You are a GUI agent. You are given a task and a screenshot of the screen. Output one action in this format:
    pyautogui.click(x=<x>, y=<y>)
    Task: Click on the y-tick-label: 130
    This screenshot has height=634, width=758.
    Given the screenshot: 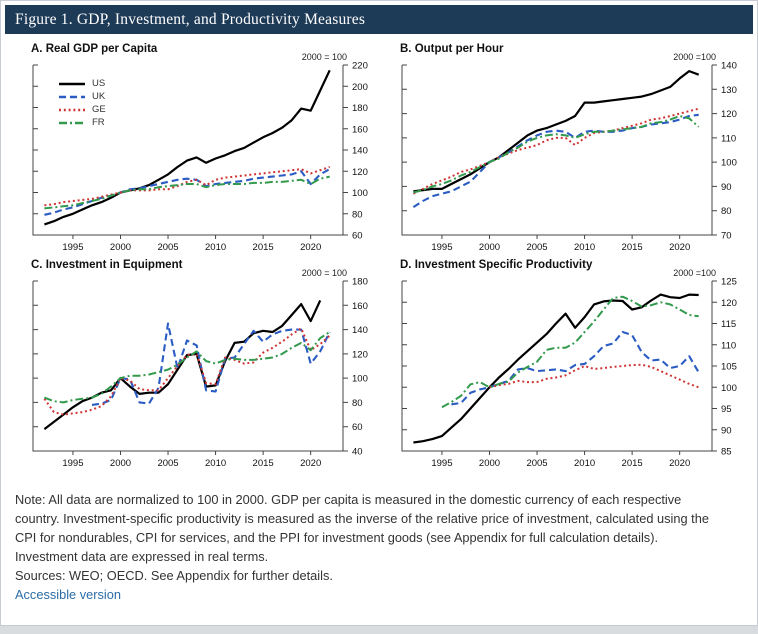 What is the action you would take?
    pyautogui.click(x=729, y=90)
    